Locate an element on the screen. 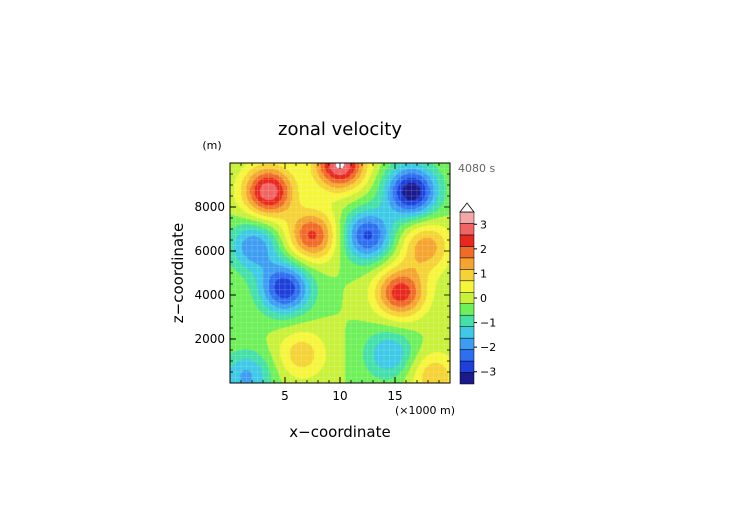  chart-title: zonal velocity is located at coordinates (340, 129).